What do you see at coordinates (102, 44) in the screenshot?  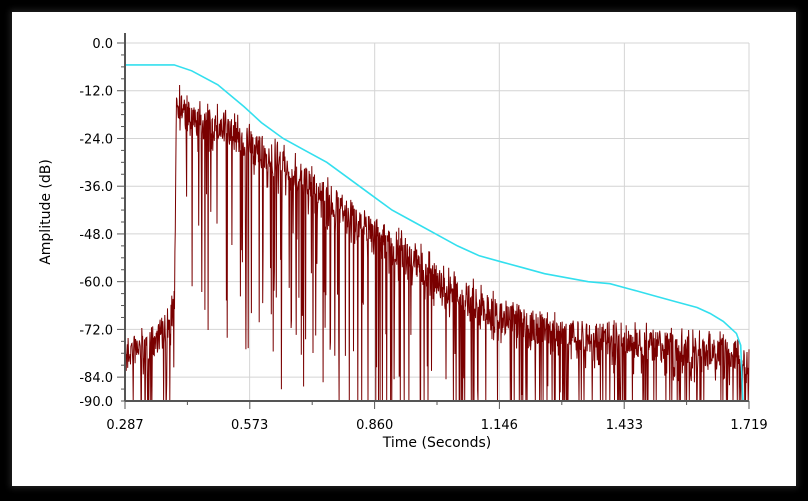 I see `y-tick-label-0: 0.0` at bounding box center [102, 44].